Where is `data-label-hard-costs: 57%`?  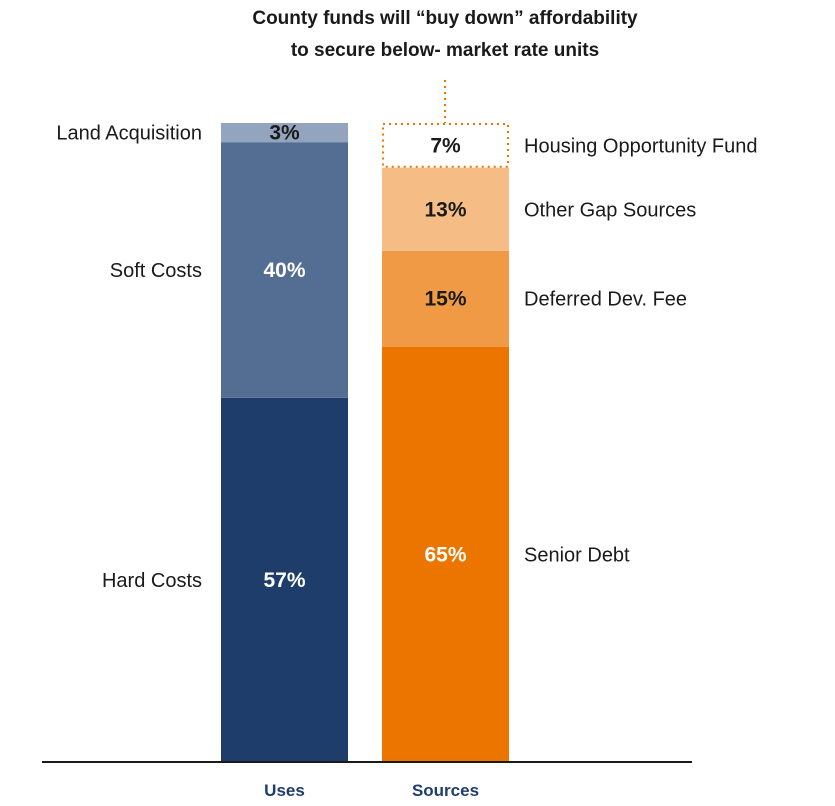
data-label-hard-costs: 57% is located at coordinates (284, 580).